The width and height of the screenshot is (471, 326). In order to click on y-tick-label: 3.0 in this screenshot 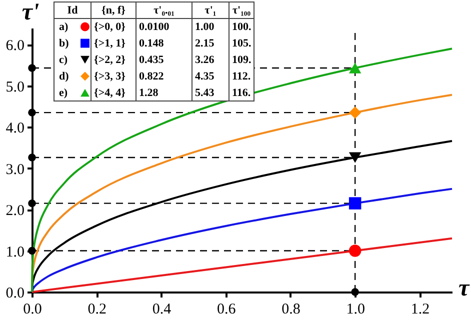, I will do `click(15, 170)`.